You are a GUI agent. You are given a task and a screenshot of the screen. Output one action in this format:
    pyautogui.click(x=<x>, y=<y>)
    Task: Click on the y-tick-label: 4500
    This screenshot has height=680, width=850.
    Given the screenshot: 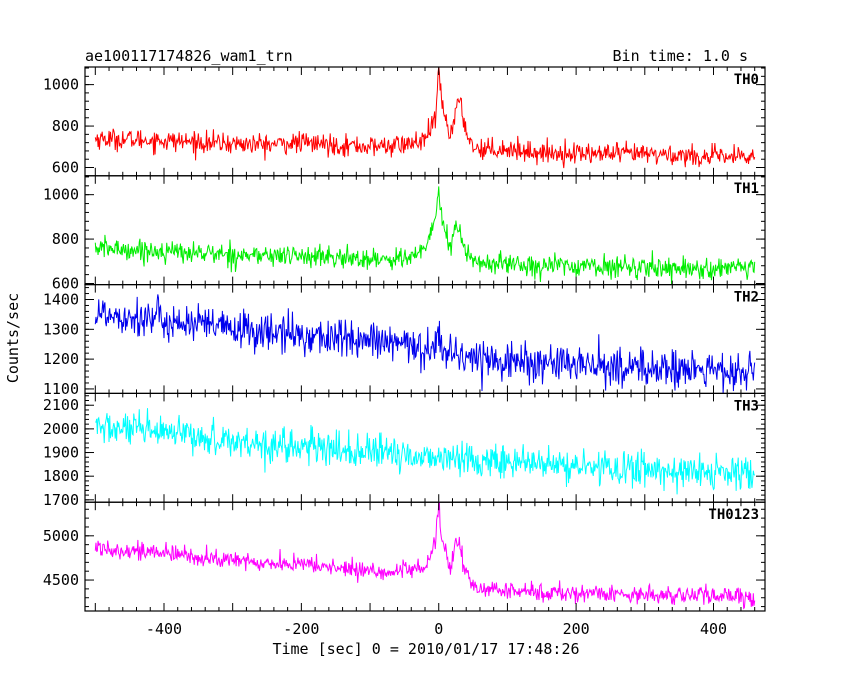 What is the action you would take?
    pyautogui.click(x=61, y=580)
    